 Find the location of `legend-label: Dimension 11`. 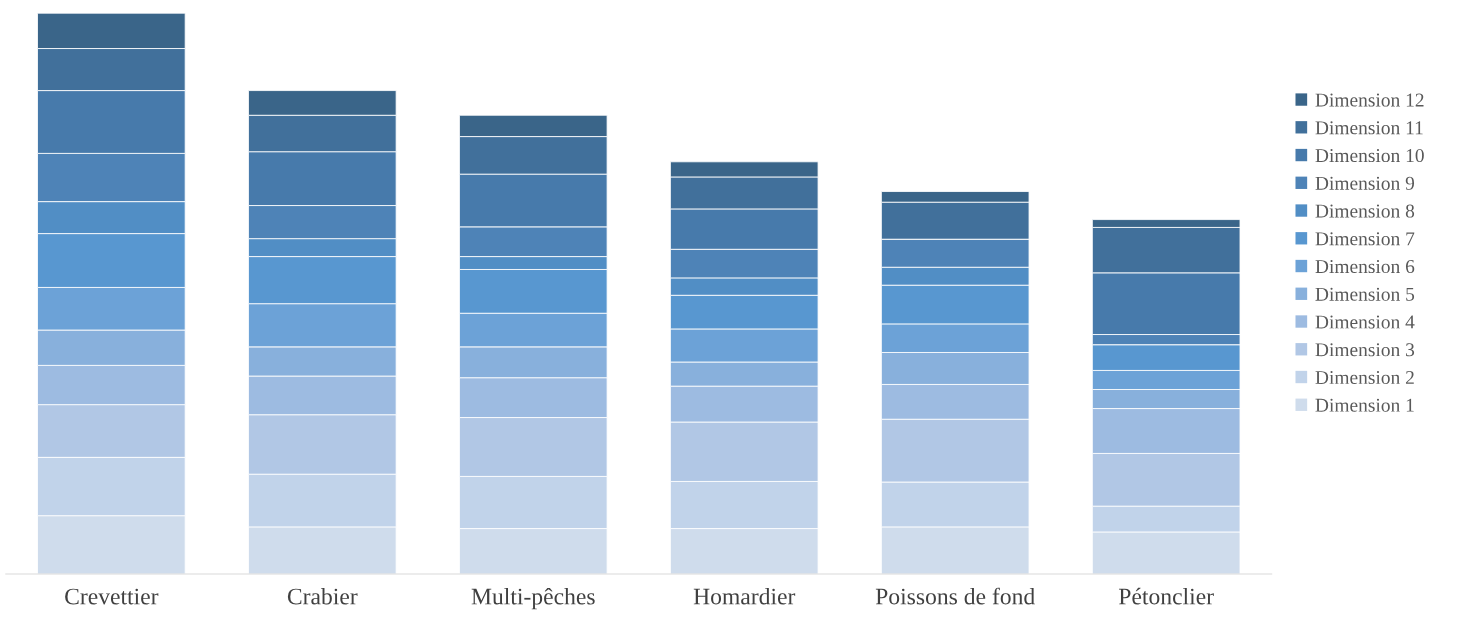

legend-label: Dimension 11 is located at coordinates (1369, 128).